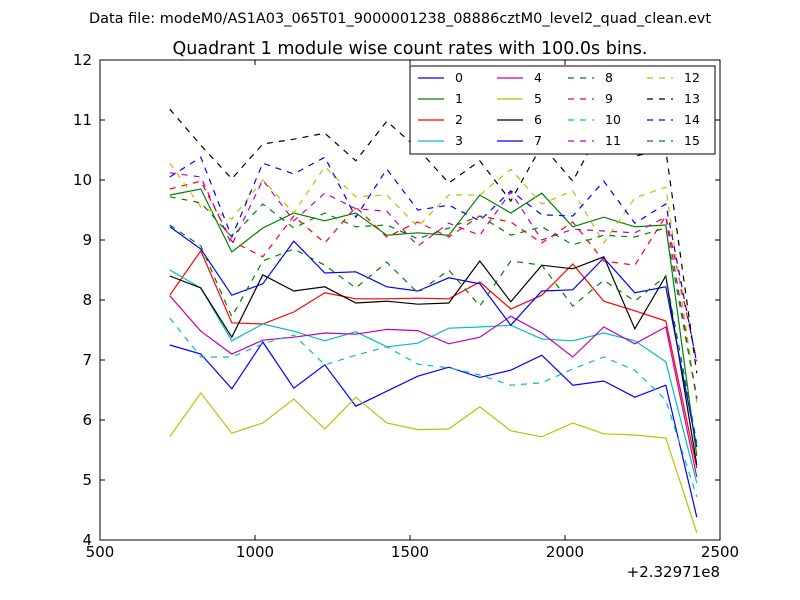 Image resolution: width=800 pixels, height=600 pixels. What do you see at coordinates (720, 552) in the screenshot?
I see `x-tick-label: 2500` at bounding box center [720, 552].